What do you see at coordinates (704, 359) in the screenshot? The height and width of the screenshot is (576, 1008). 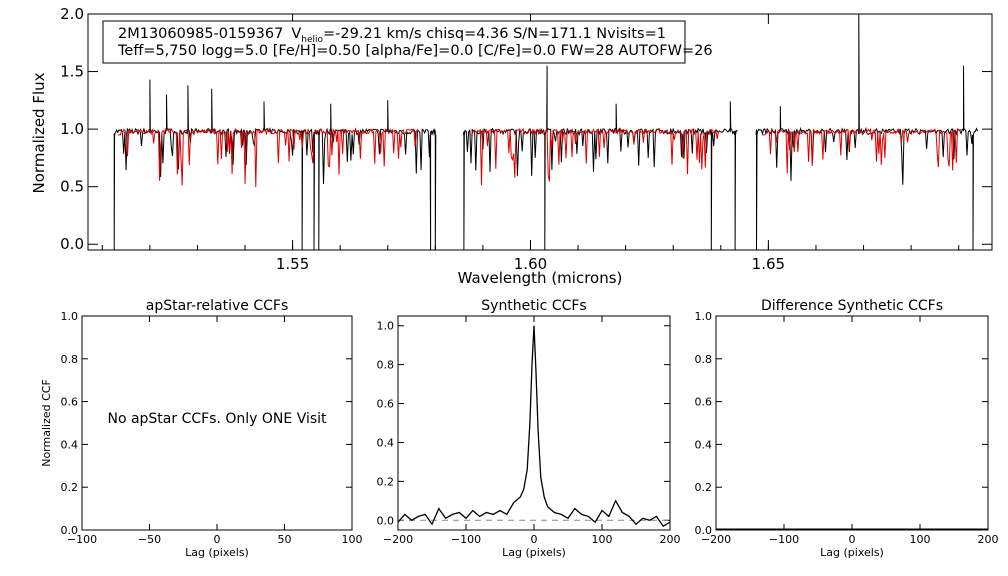 I see `difference-ccf-ytick-label: 0.8` at bounding box center [704, 359].